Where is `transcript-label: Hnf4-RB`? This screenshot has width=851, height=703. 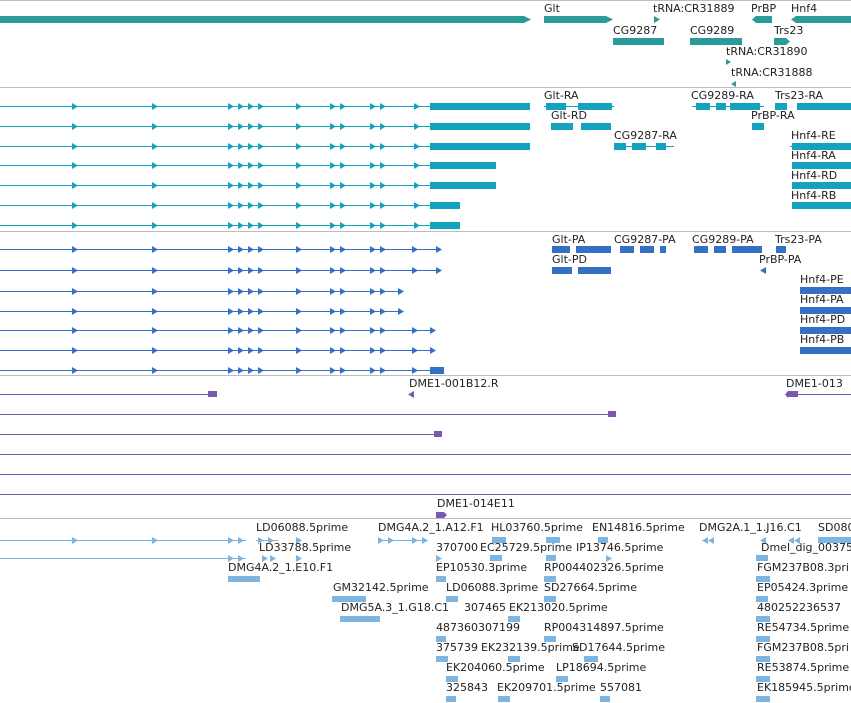 transcript-label: Hnf4-RB is located at coordinates (814, 195).